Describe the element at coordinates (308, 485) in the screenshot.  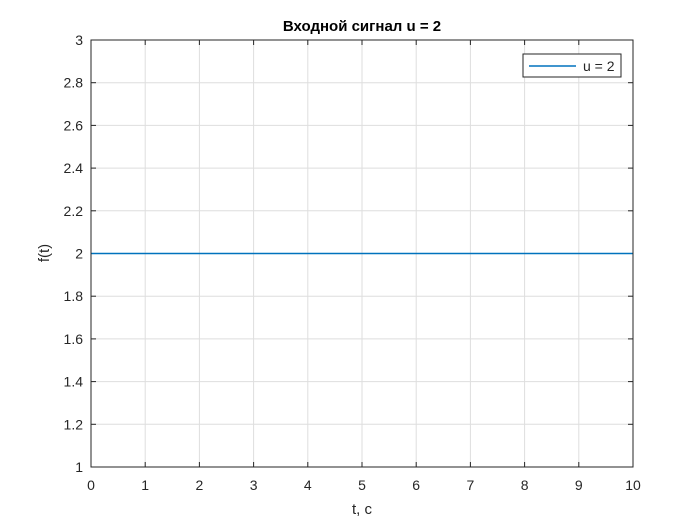
I see `x-tick-label: 4` at that location.